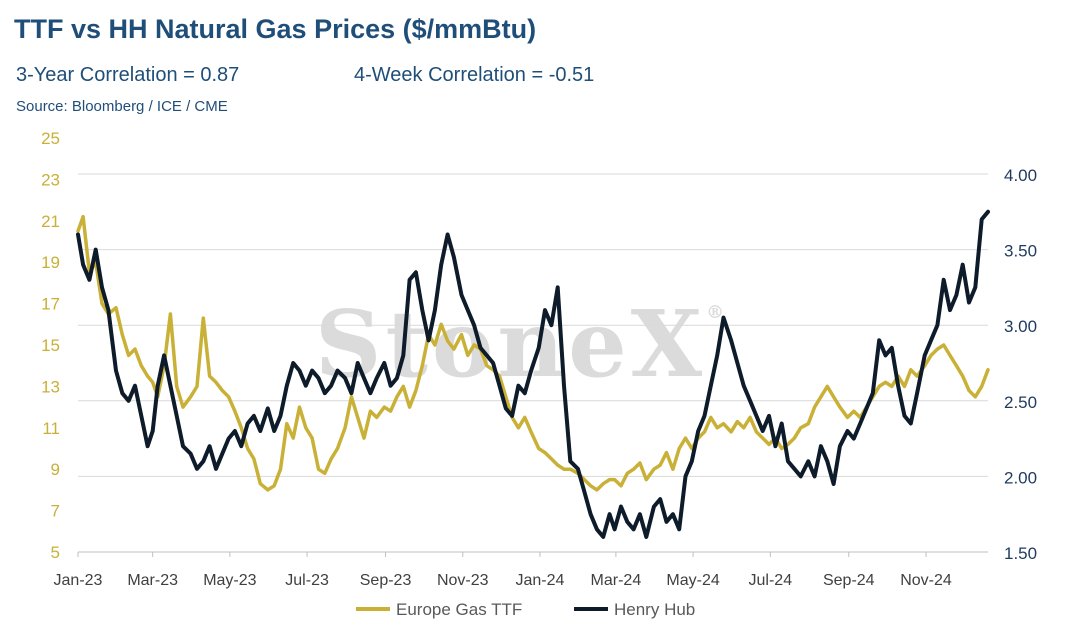 The image size is (1072, 633). Describe the element at coordinates (717, 312) in the screenshot. I see `watermark-registered-mark: ®` at that location.